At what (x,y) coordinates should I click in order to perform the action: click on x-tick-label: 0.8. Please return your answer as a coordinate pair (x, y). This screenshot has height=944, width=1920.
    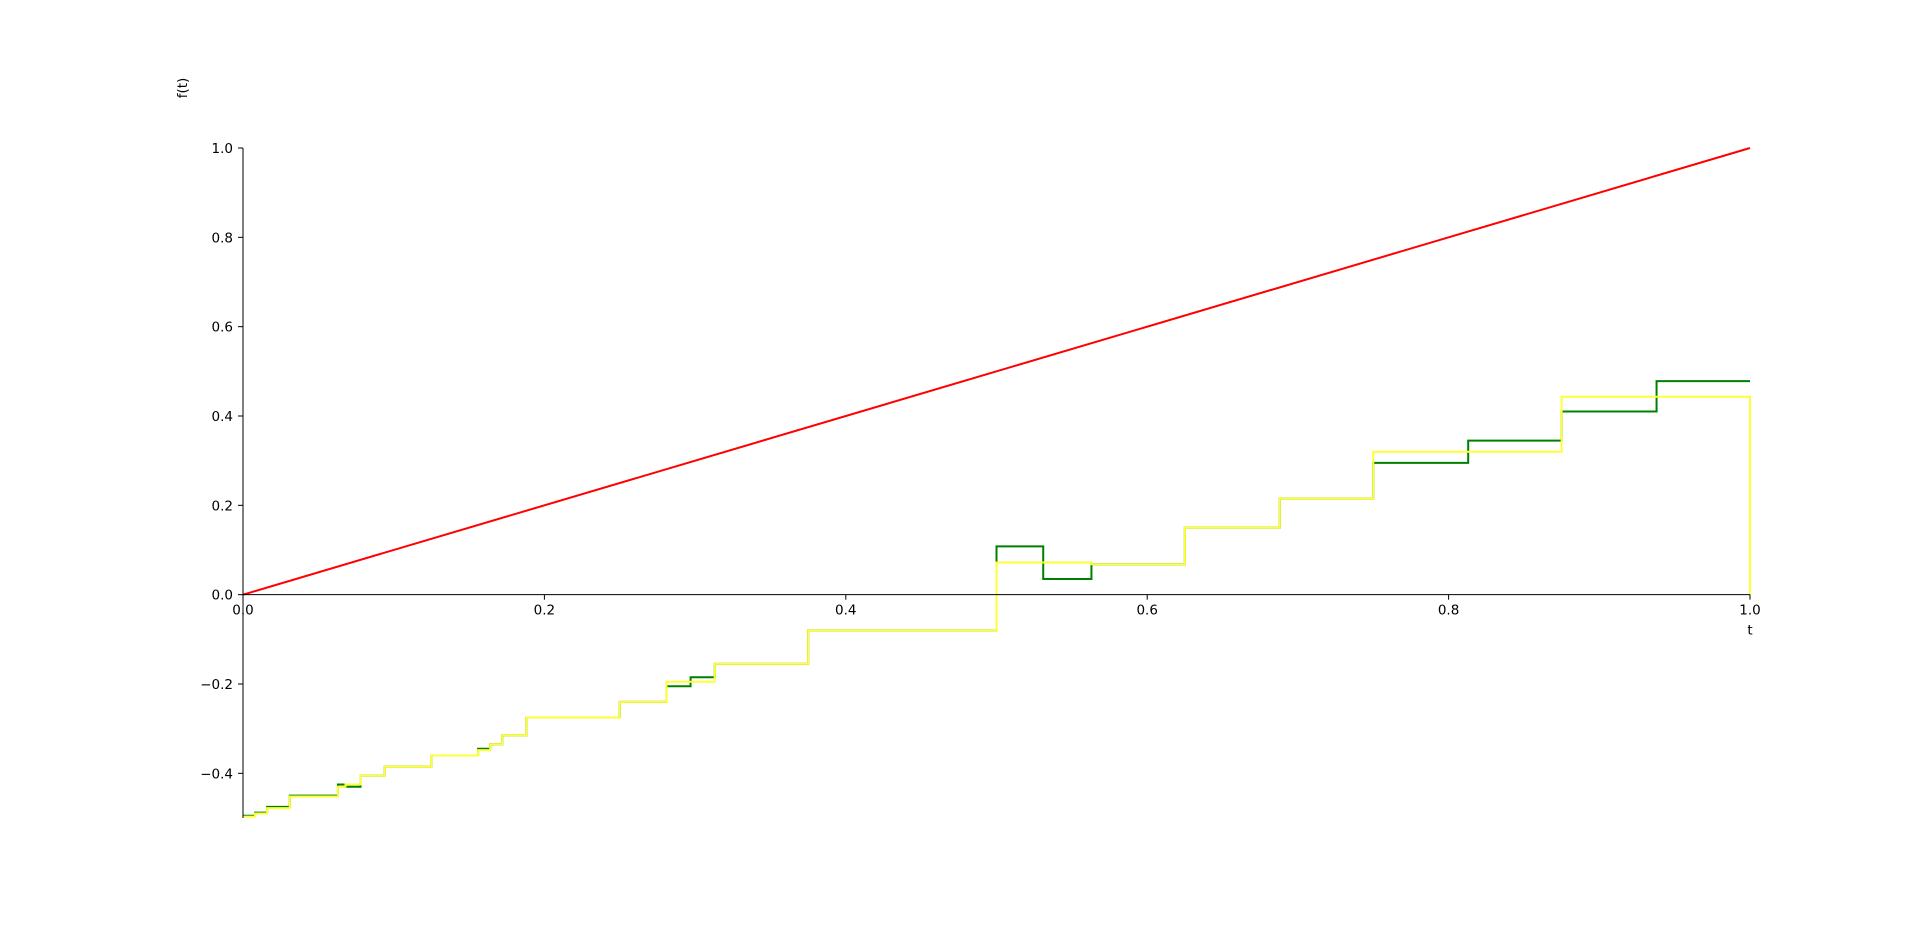
    Looking at the image, I should click on (1448, 611).